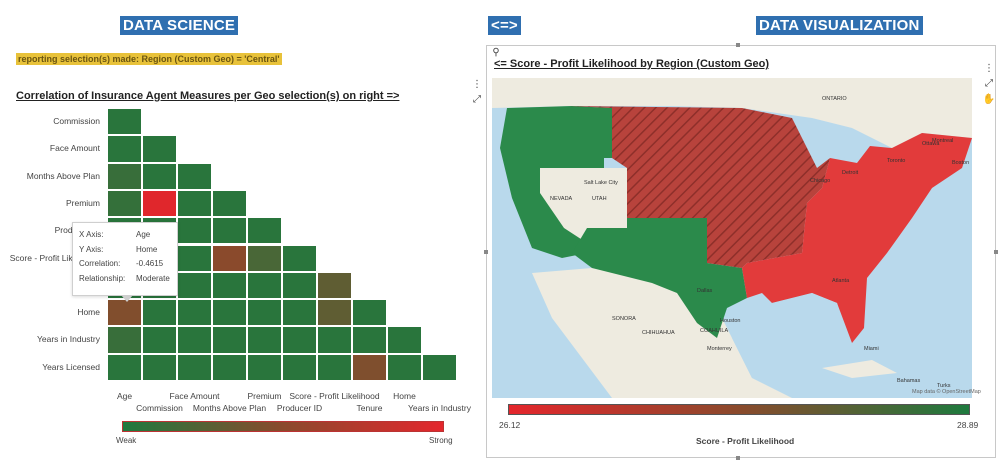 This screenshot has width=999, height=463. Describe the element at coordinates (496, 52) in the screenshot. I see `pin-icon: ⚲` at that location.